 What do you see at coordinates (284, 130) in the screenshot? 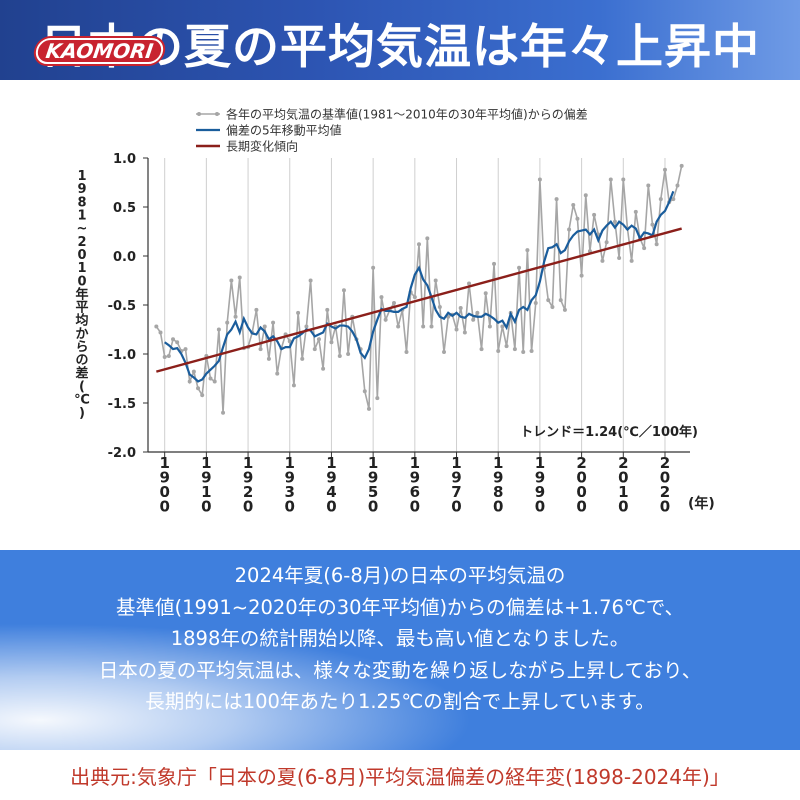
I see `legend-label: 偏差の5年移動平均値` at bounding box center [284, 130].